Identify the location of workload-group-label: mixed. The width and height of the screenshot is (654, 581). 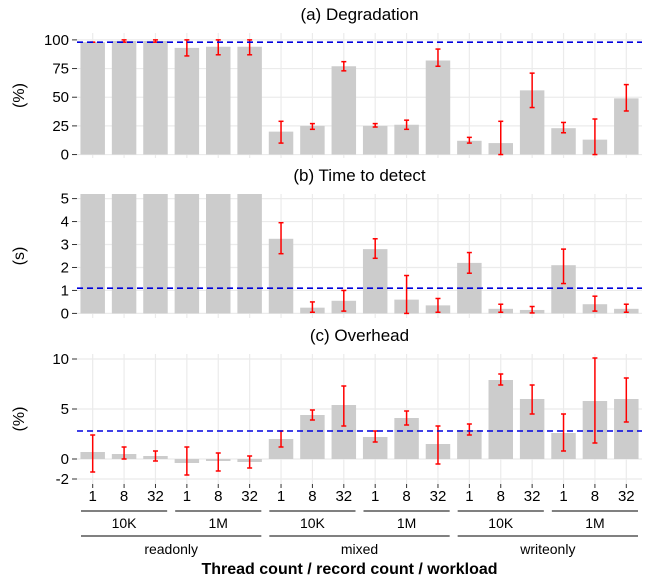
(359, 549).